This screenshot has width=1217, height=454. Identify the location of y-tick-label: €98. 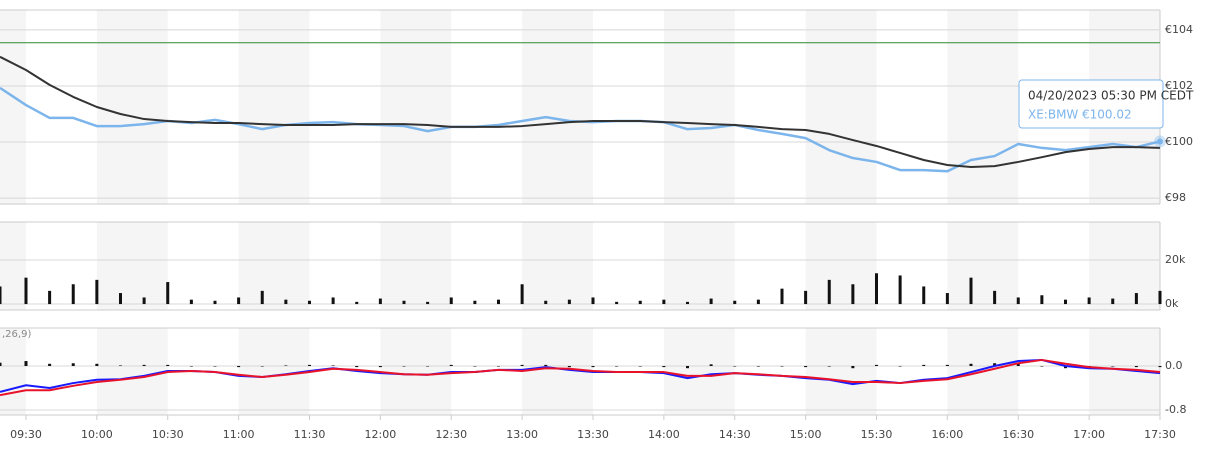
(1175, 197).